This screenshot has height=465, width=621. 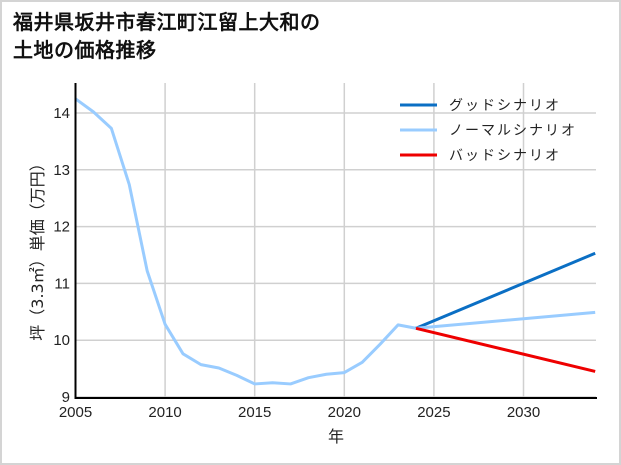 What do you see at coordinates (61, 227) in the screenshot?
I see `y-tick-label: 12` at bounding box center [61, 227].